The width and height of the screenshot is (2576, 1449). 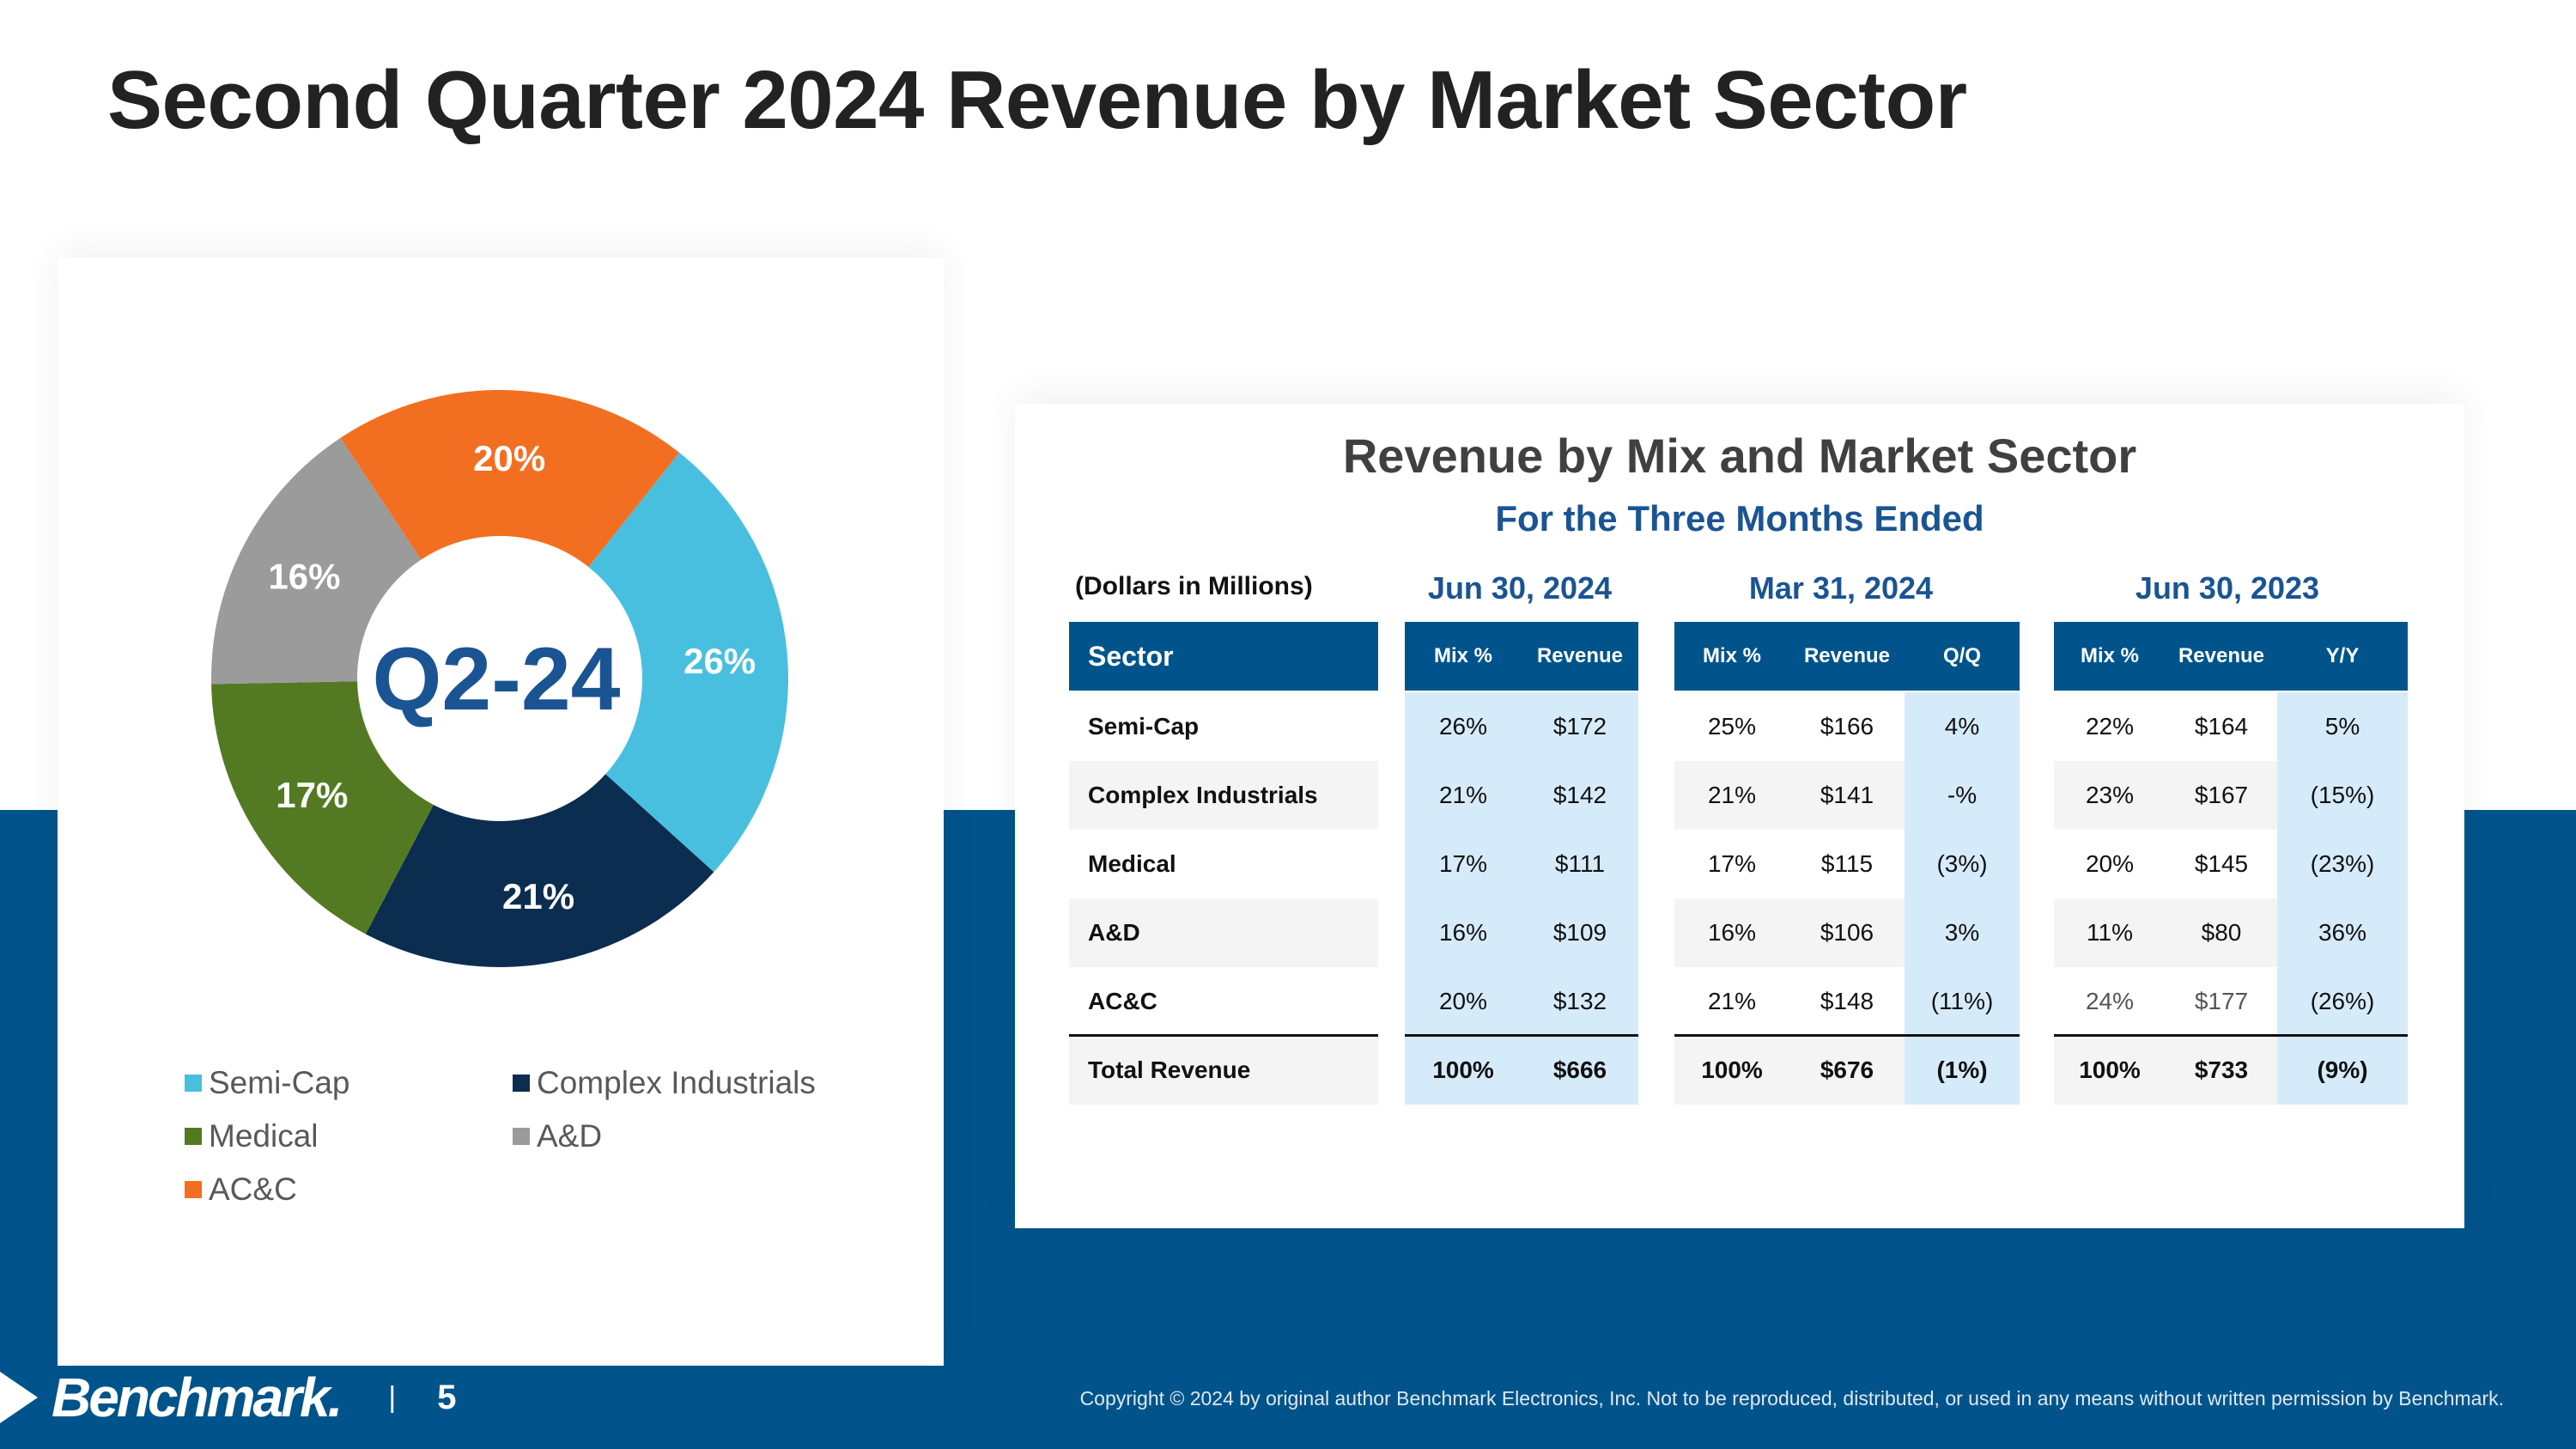 I want to click on slice-label: 20%, so click(x=509, y=458).